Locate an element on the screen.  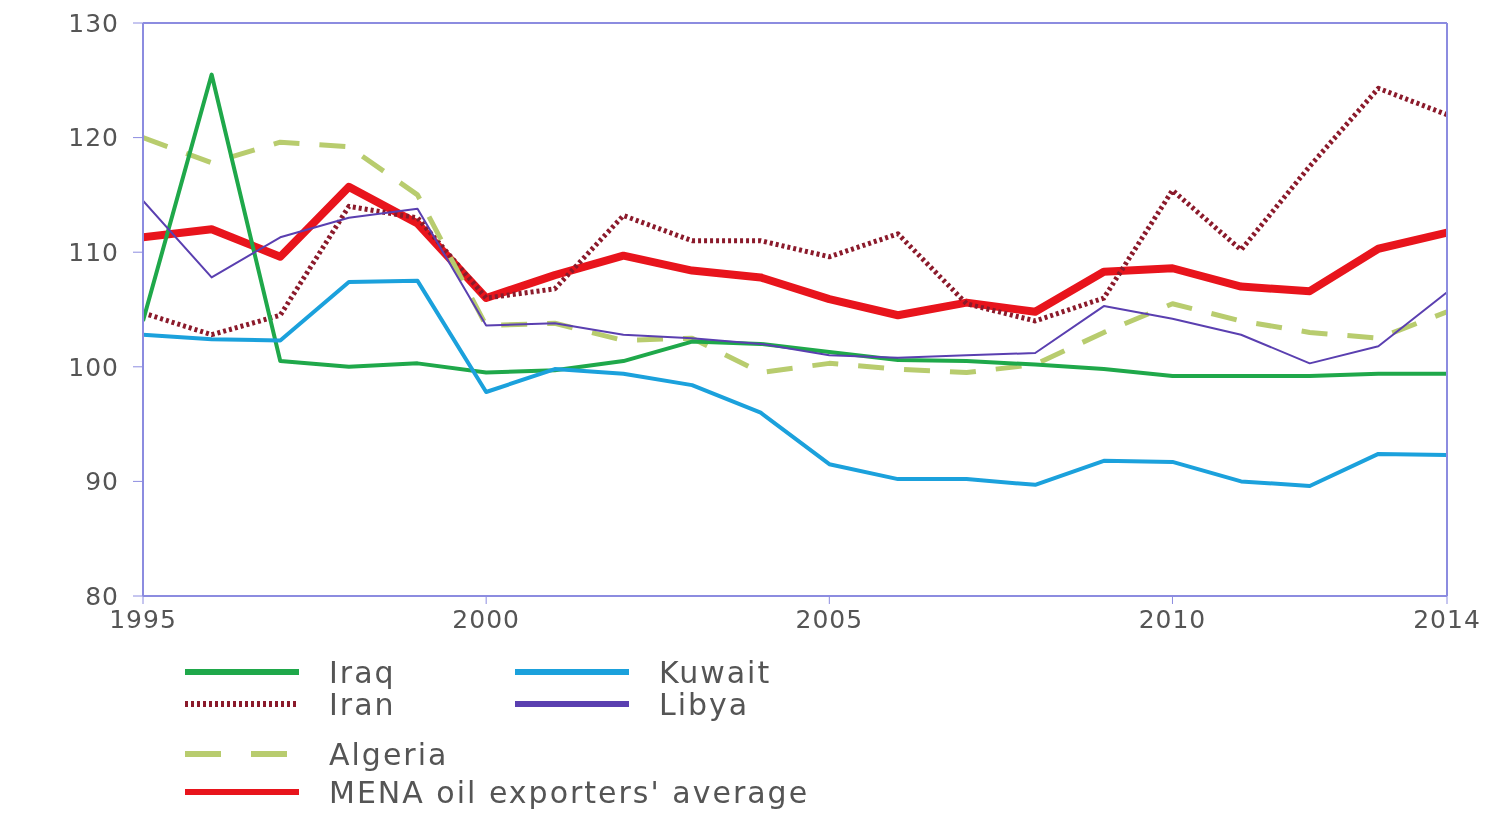
y-tick-label: 120 is located at coordinates (93, 138).